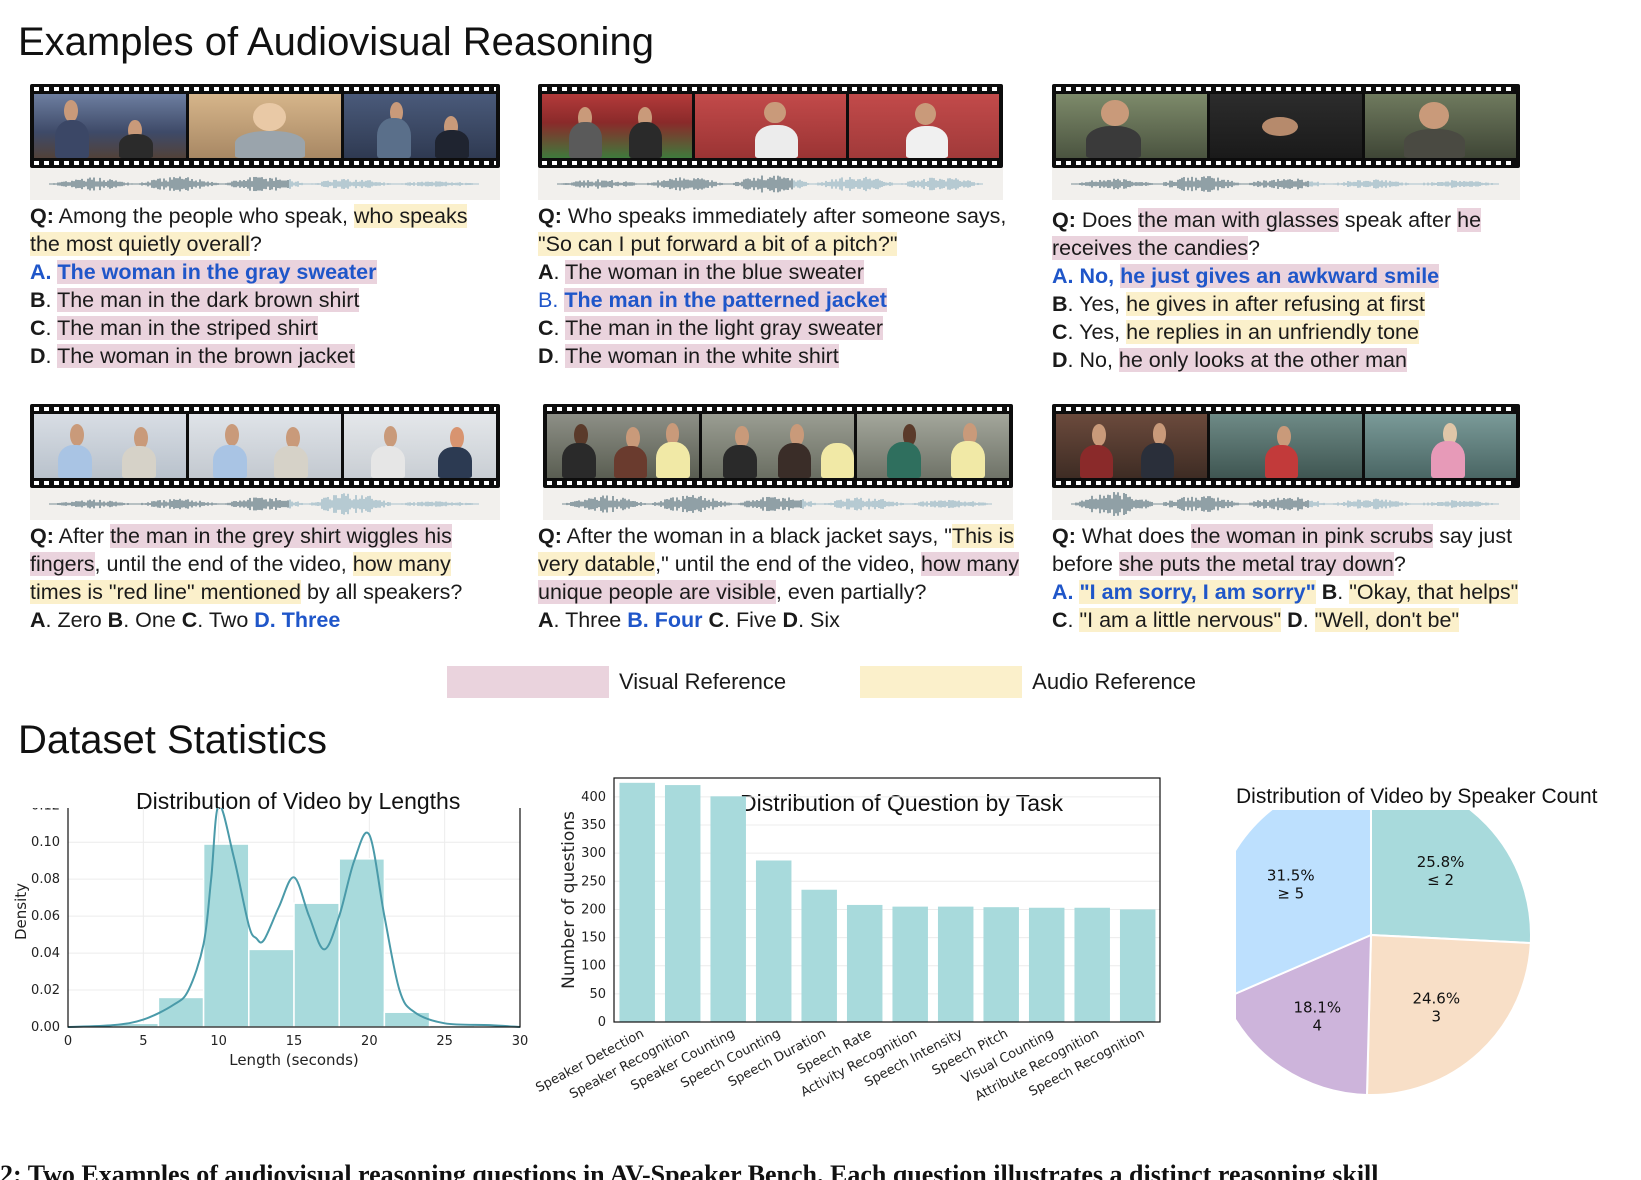 The image size is (1641, 1180). I want to click on text-segment: Among the people who speak,, so click(203, 216).